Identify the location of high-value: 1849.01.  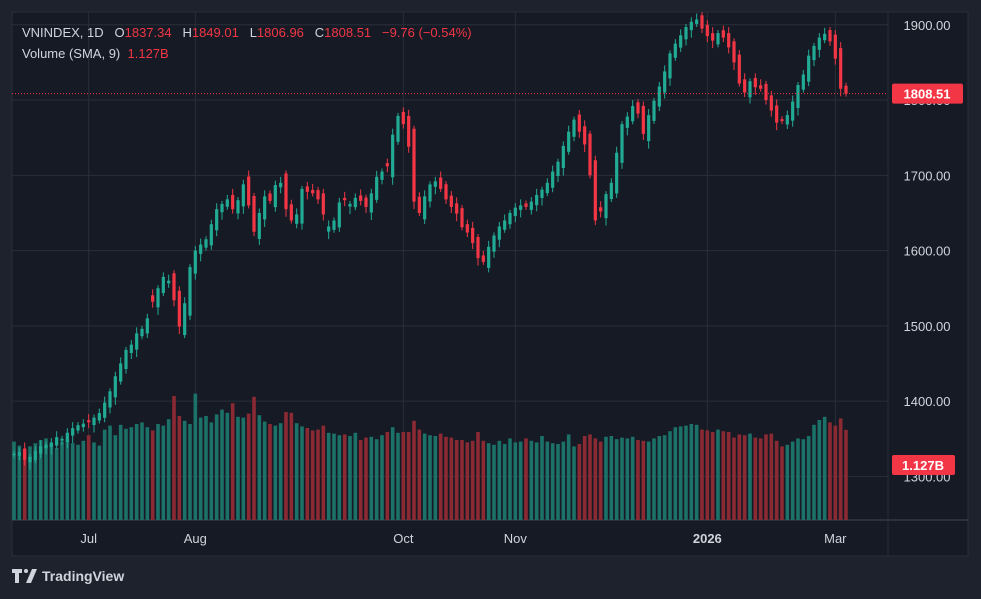
(215, 32).